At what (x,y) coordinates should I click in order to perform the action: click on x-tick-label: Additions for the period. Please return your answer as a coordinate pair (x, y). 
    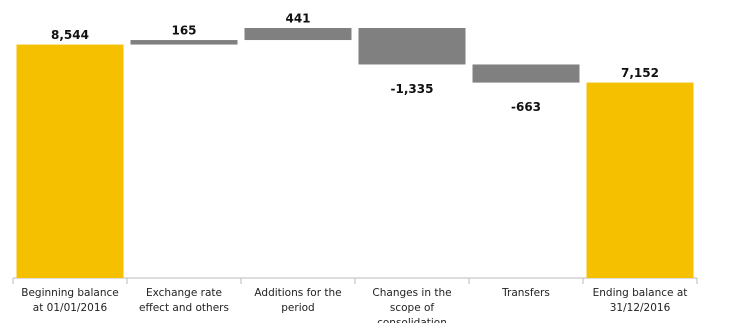
    Looking at the image, I should click on (298, 300).